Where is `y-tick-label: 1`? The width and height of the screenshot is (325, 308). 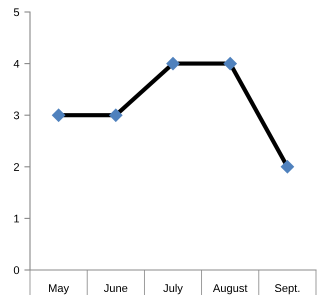 y-tick-label: 1 is located at coordinates (17, 218).